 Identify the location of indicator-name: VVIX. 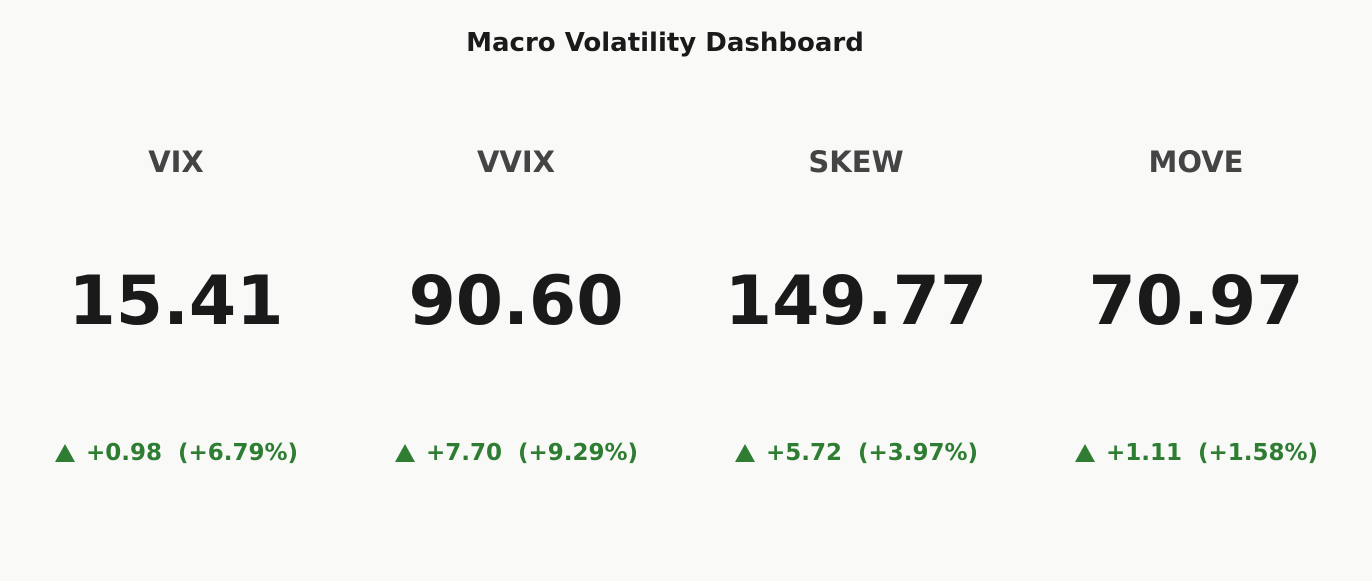
(516, 162).